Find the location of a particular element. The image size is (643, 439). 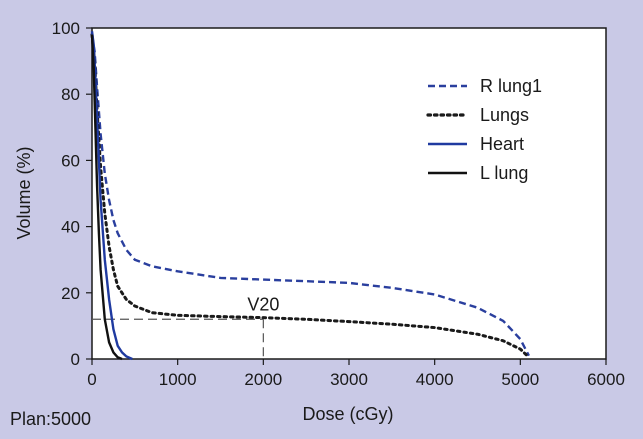

y-tick-label: 0 is located at coordinates (75, 359).